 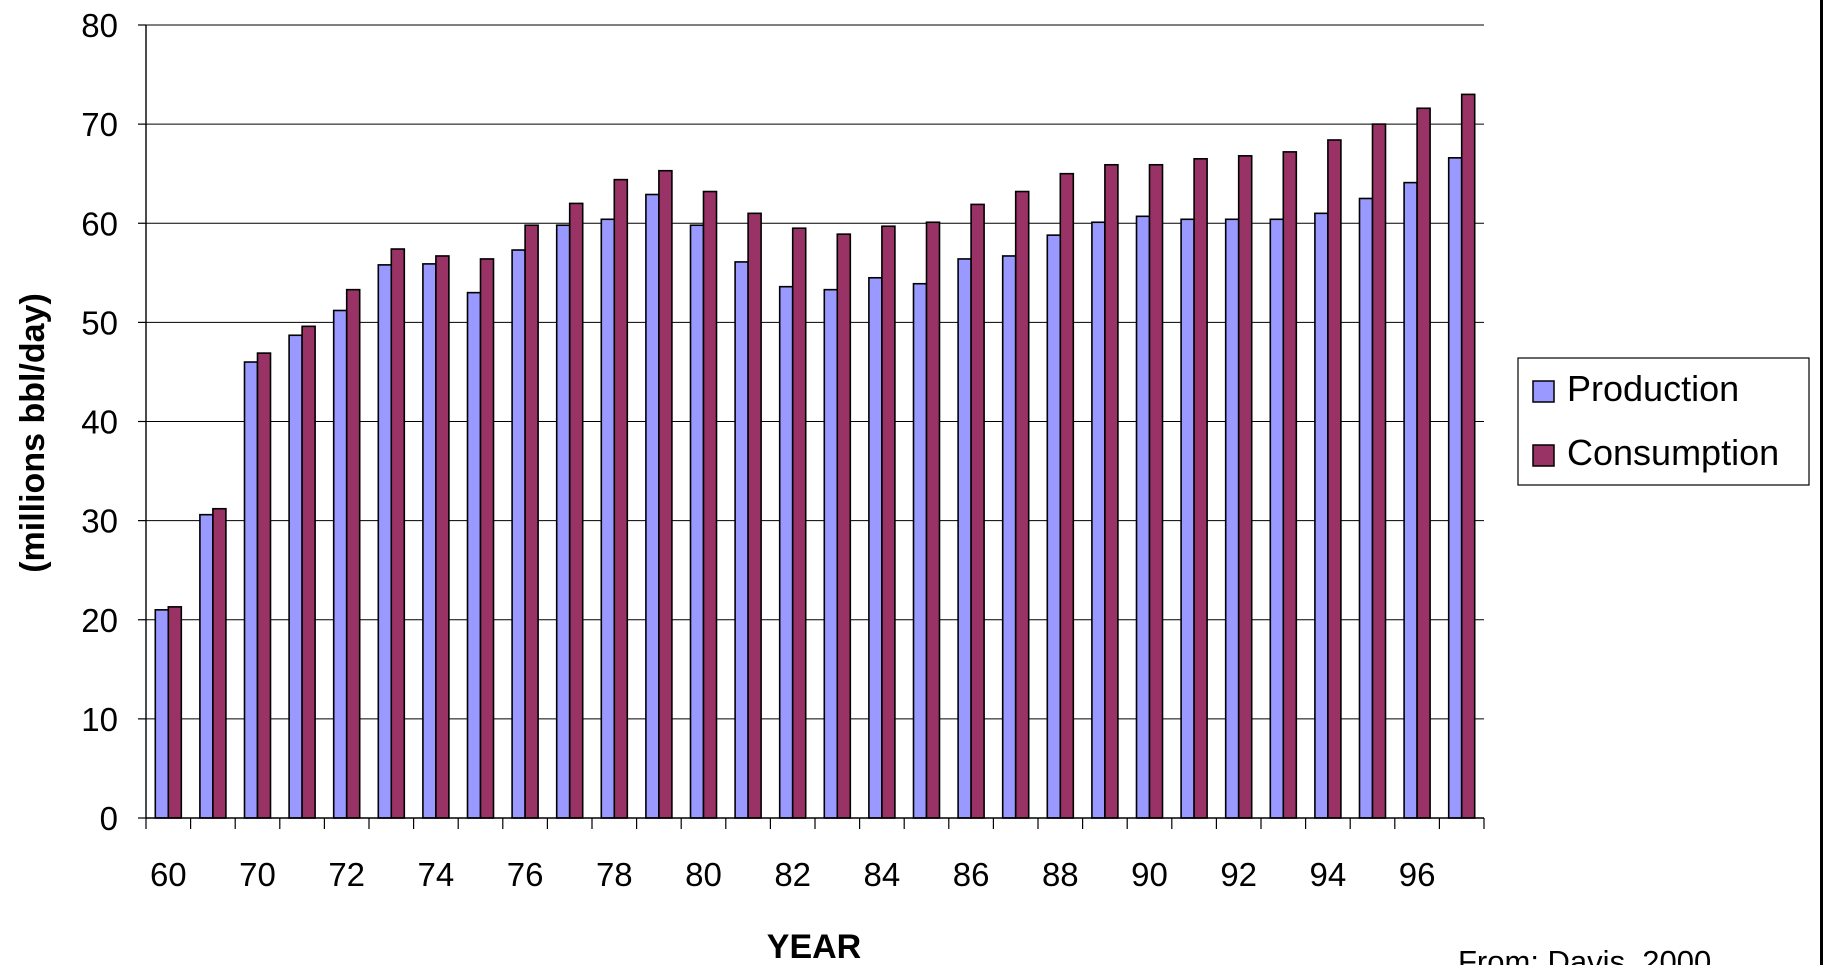 I want to click on legend-label-consumption: Consumption, so click(x=1673, y=452).